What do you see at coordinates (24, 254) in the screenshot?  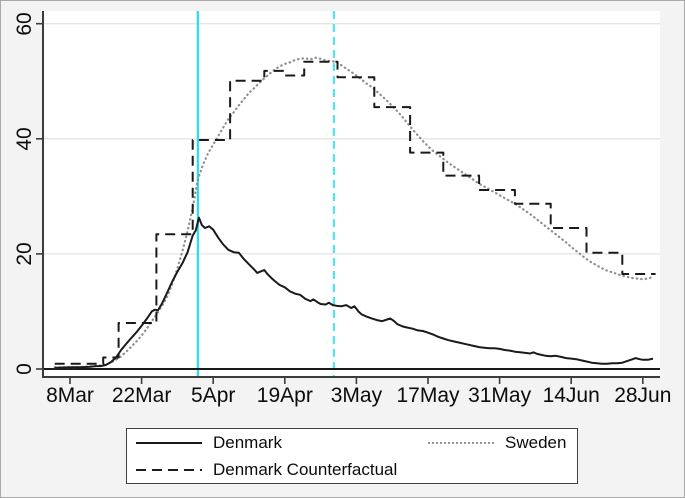 I see `y-tick-label: 20` at bounding box center [24, 254].